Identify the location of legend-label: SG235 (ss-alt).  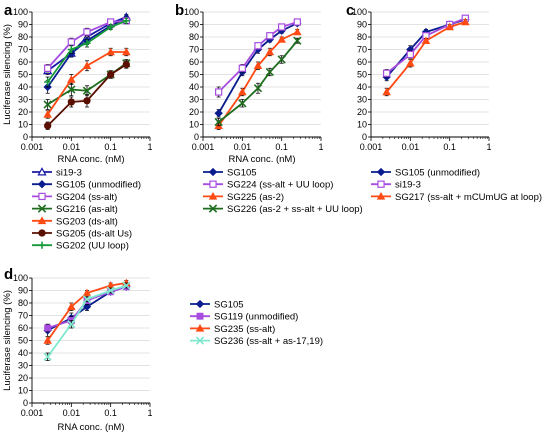
(244, 329).